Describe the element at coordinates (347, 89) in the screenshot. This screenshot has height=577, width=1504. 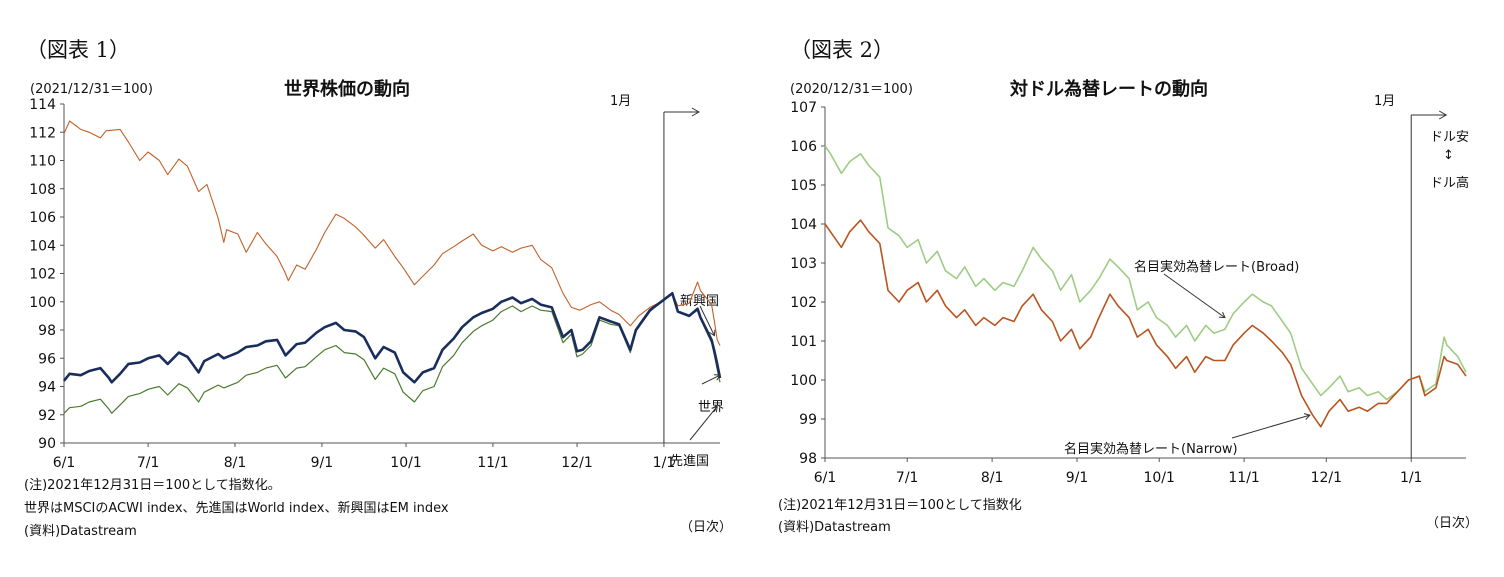
I see `chart-title-1: 世界株価の動向` at that location.